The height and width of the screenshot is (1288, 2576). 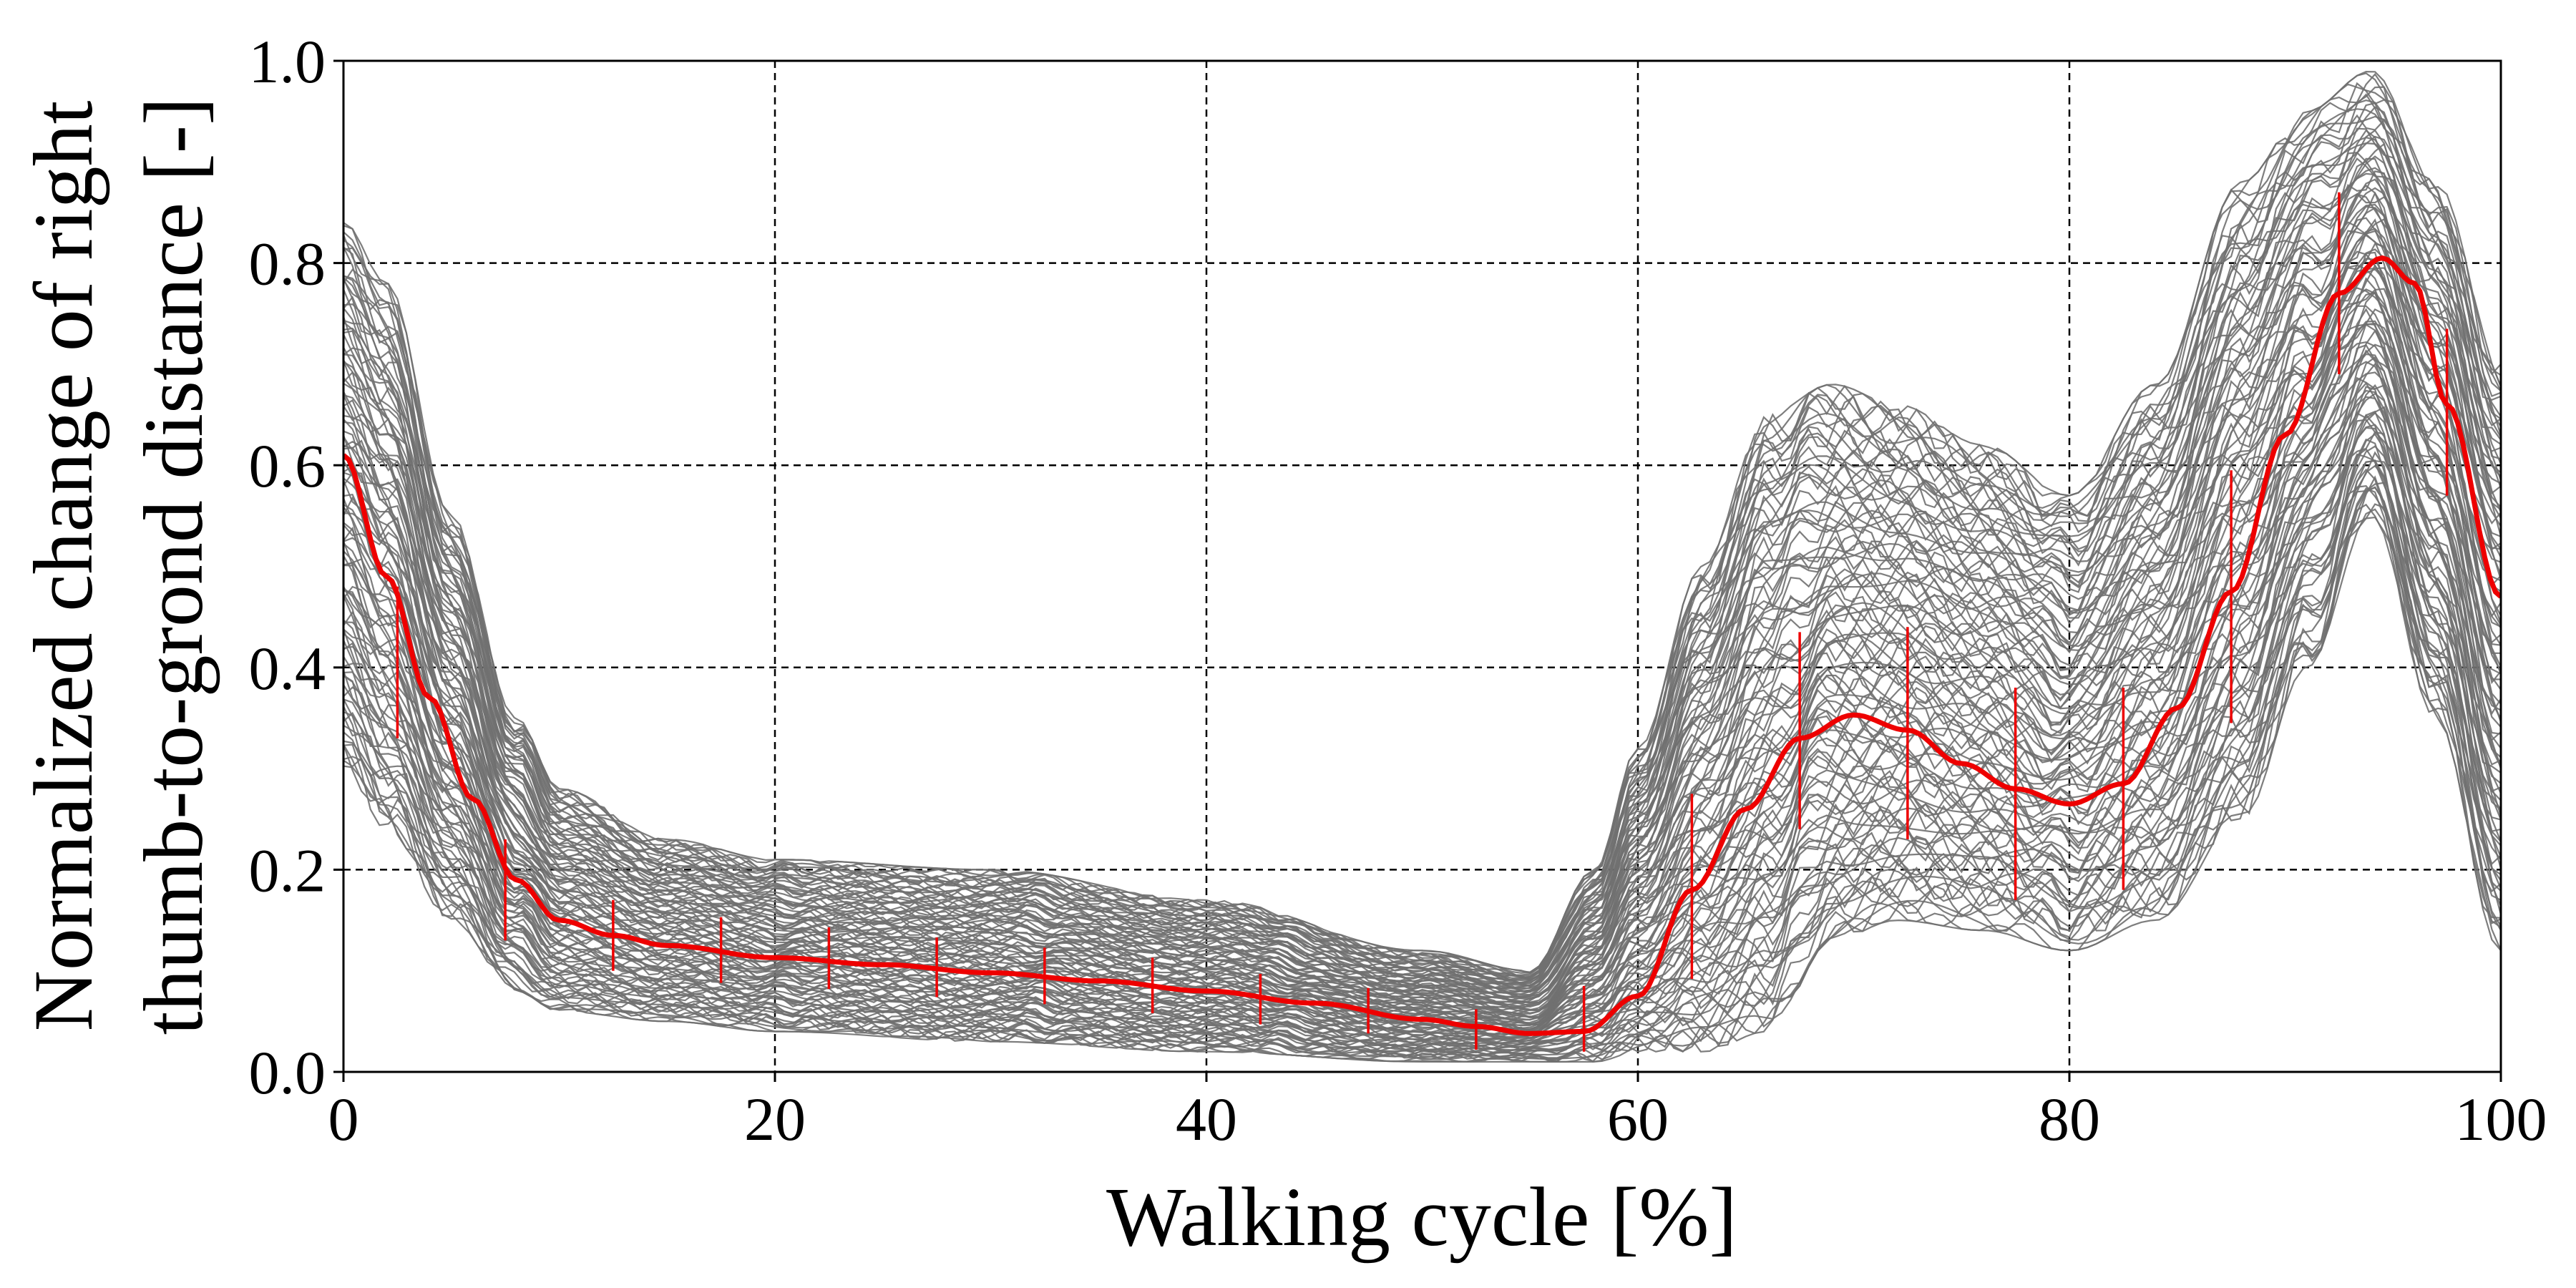 What do you see at coordinates (287, 61) in the screenshot?
I see `y-tick-label: 1.0` at bounding box center [287, 61].